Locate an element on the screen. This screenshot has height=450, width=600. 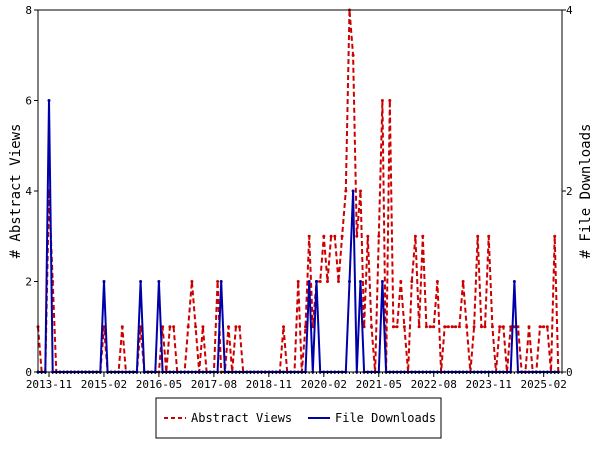
y-left-tick-label: 0 is located at coordinates (28, 372).